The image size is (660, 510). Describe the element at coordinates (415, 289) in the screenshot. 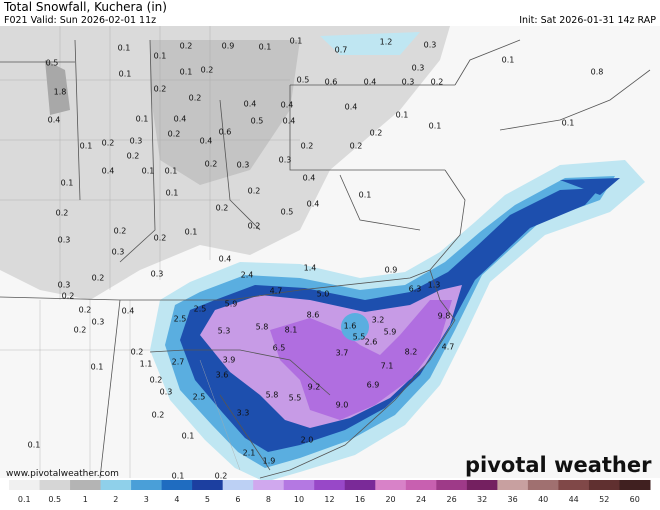

I see `point-value: 6.3` at that location.